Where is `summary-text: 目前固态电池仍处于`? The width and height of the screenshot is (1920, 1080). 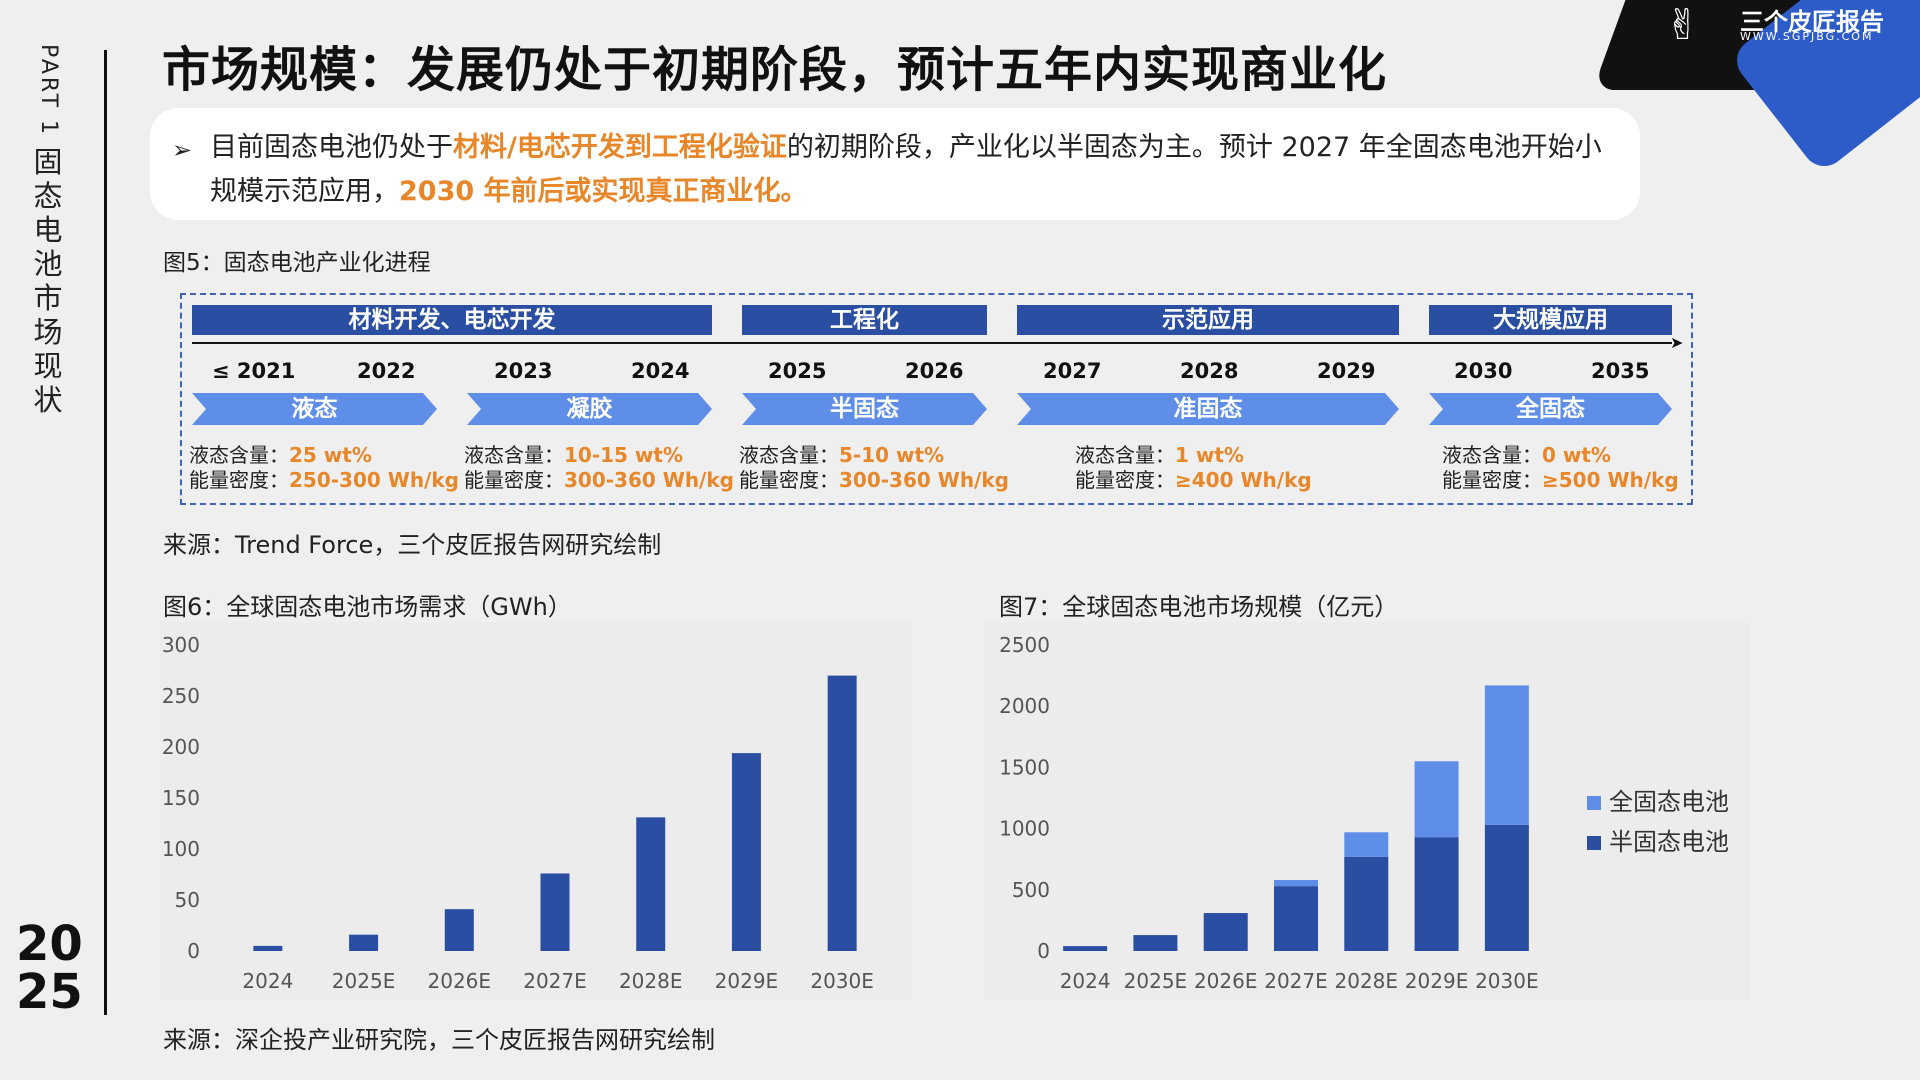 summary-text: 目前固态电池仍处于 is located at coordinates (331, 147).